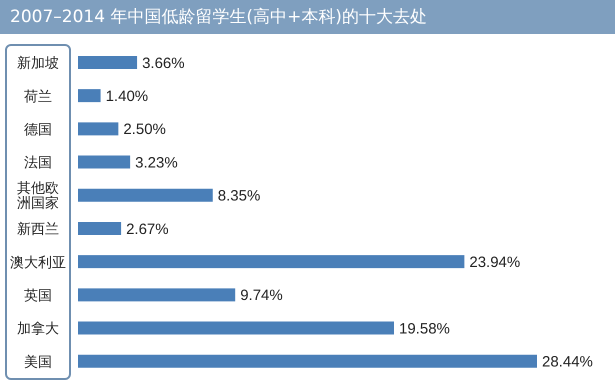 Image resolution: width=615 pixels, height=391 pixels. What do you see at coordinates (239, 196) in the screenshot?
I see `data-label: 8.35%` at bounding box center [239, 196].